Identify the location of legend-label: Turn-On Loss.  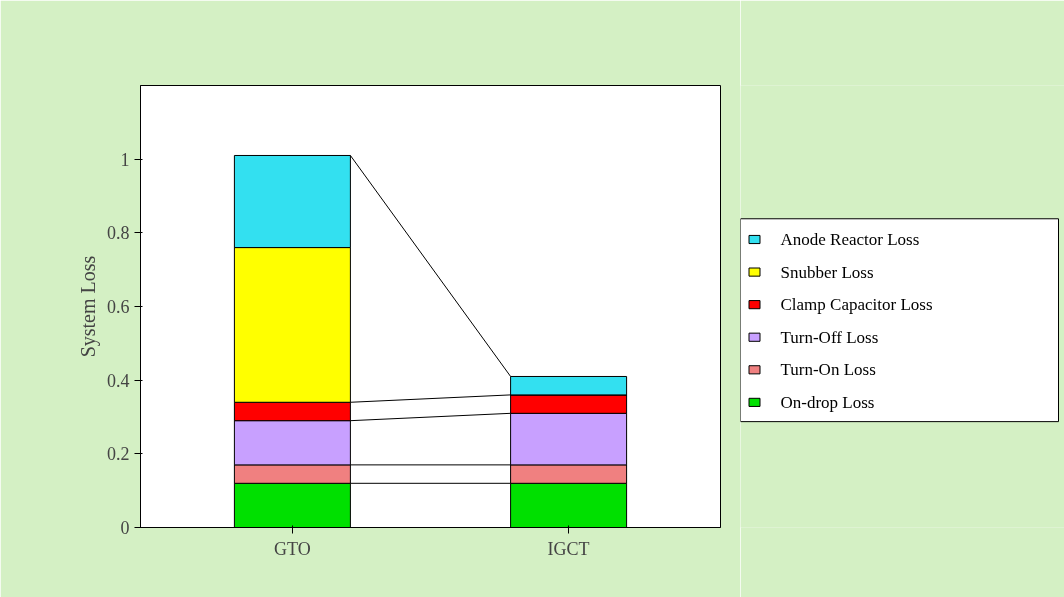
(828, 370).